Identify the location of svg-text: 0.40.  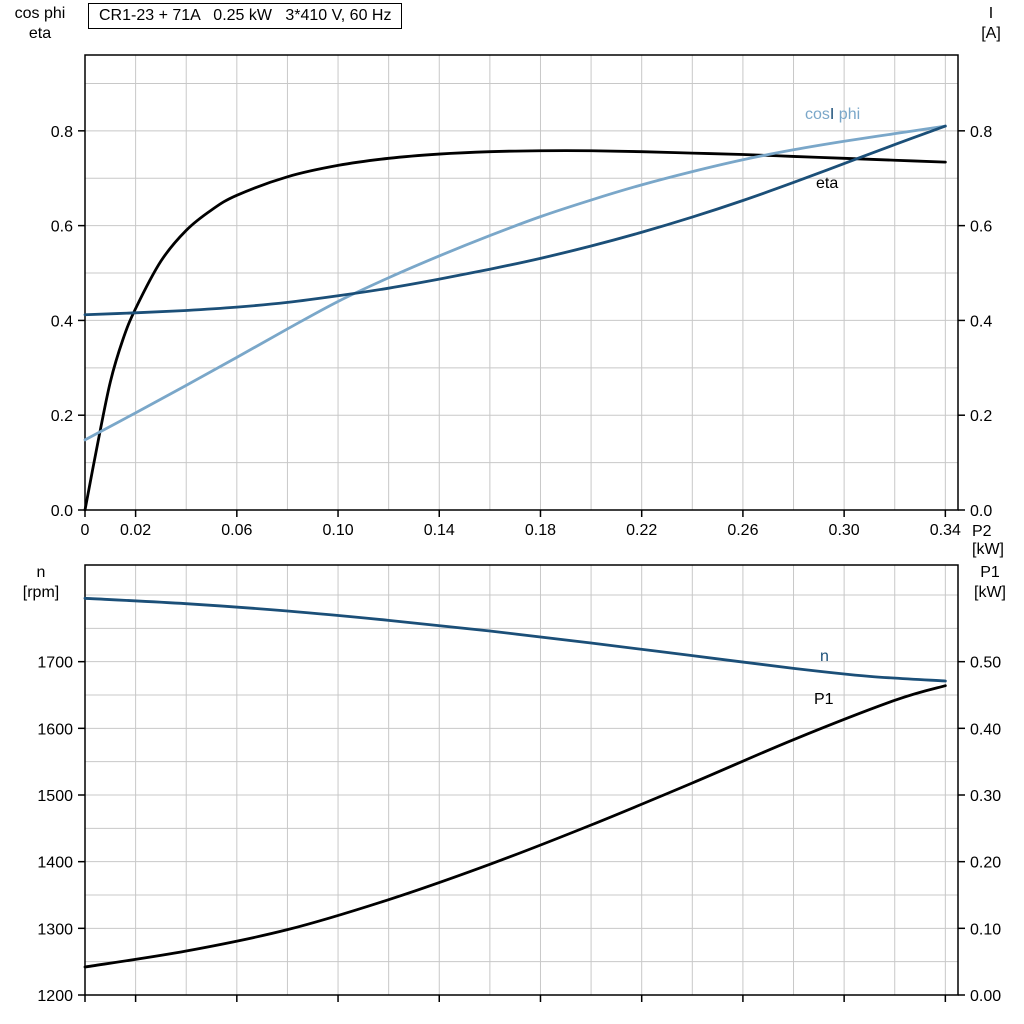
(985, 729).